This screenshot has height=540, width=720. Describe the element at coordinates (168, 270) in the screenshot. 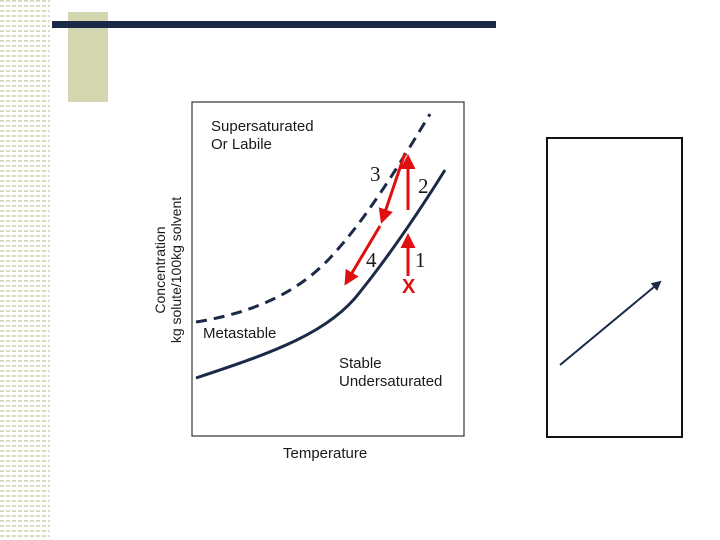

I see `y-axis-label: Concentration kg solute/100kg solvent` at that location.